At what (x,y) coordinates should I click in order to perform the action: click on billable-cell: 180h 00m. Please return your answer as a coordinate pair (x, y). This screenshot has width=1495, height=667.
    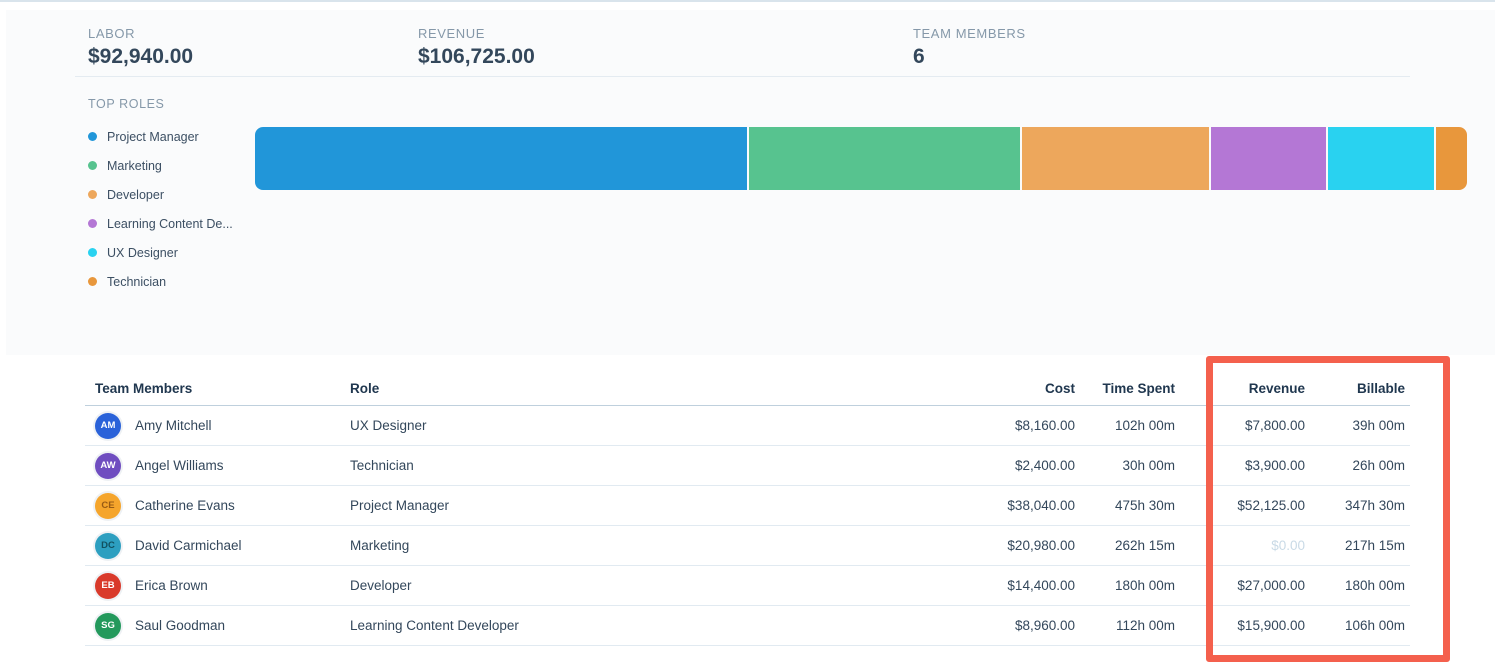
    Looking at the image, I should click on (1374, 585).